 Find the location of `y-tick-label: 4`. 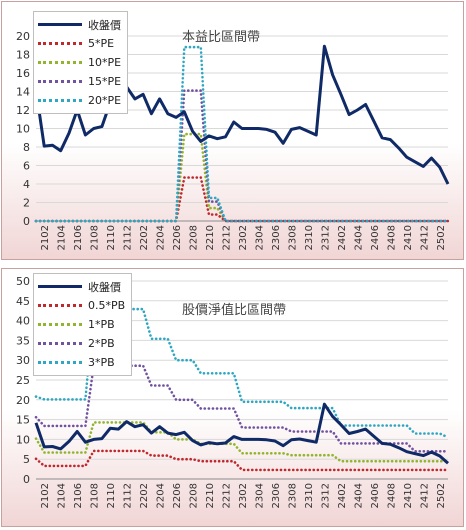

y-tick-label: 4 is located at coordinates (26, 184).